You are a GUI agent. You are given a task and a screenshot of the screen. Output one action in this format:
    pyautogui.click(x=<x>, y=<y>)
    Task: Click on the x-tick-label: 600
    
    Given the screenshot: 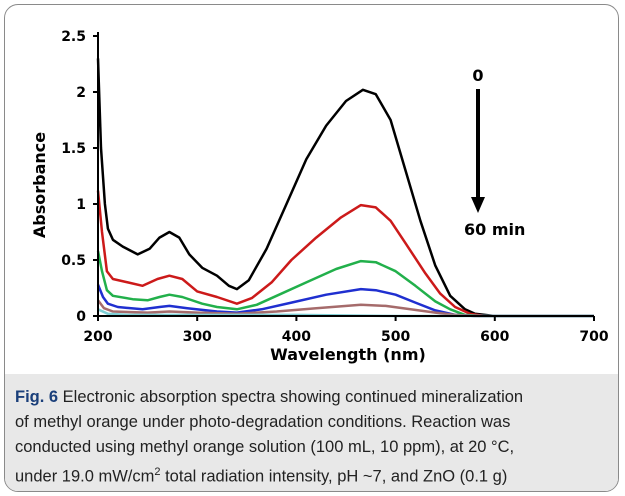 What is the action you would take?
    pyautogui.click(x=494, y=337)
    